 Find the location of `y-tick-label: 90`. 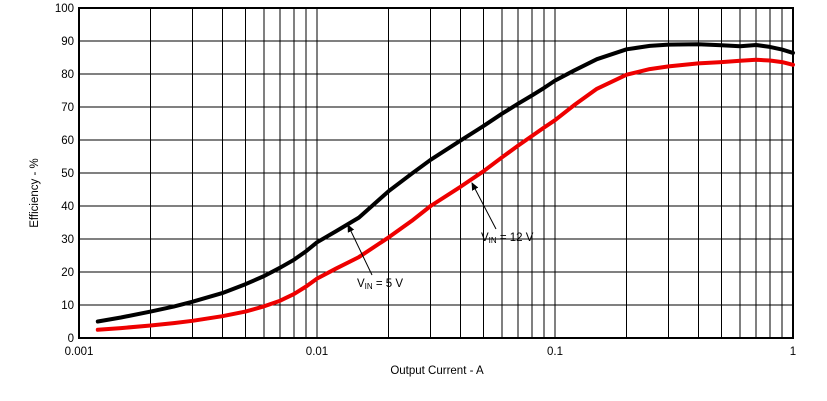

y-tick-label: 90 is located at coordinates (67, 42).